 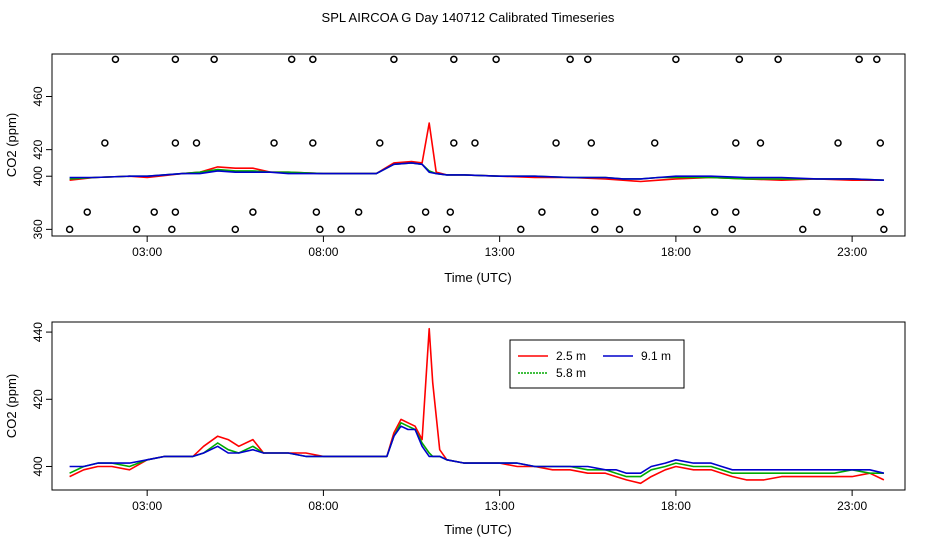 What do you see at coordinates (477, 529) in the screenshot?
I see `bottom-panel-x-label: Time (UTC)` at bounding box center [477, 529].